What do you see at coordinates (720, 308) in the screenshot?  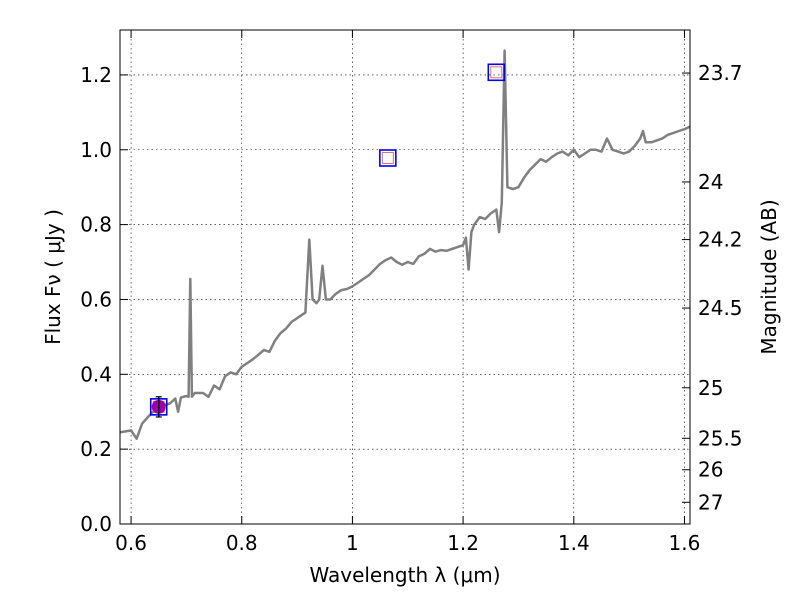 I see `right-tick-label: 24.5` at bounding box center [720, 308].